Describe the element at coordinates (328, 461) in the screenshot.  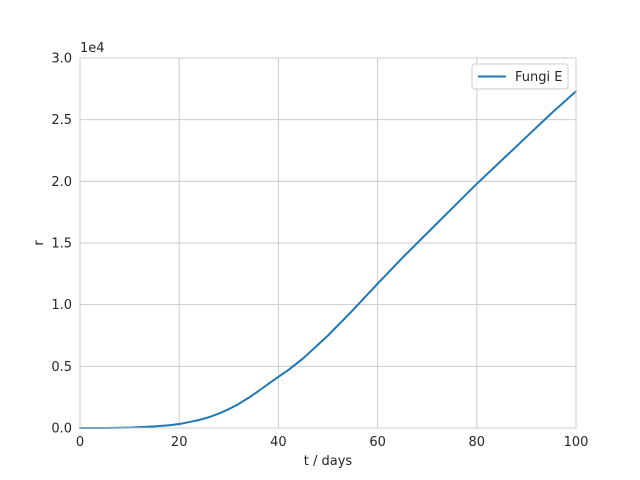
I see `x-axis-label: t / days` at that location.